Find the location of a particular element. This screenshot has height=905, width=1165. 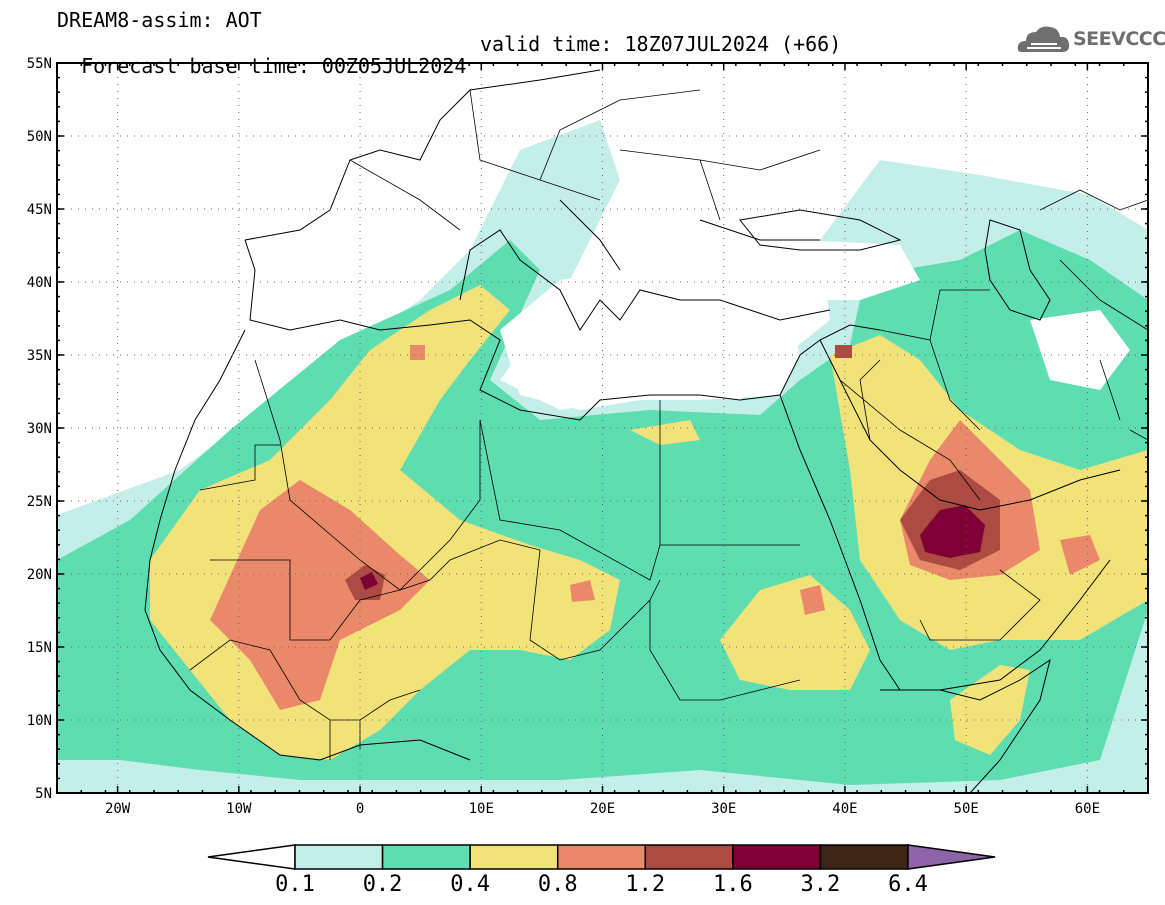

aot-1.6-region-arabia is located at coordinates (952, 531).